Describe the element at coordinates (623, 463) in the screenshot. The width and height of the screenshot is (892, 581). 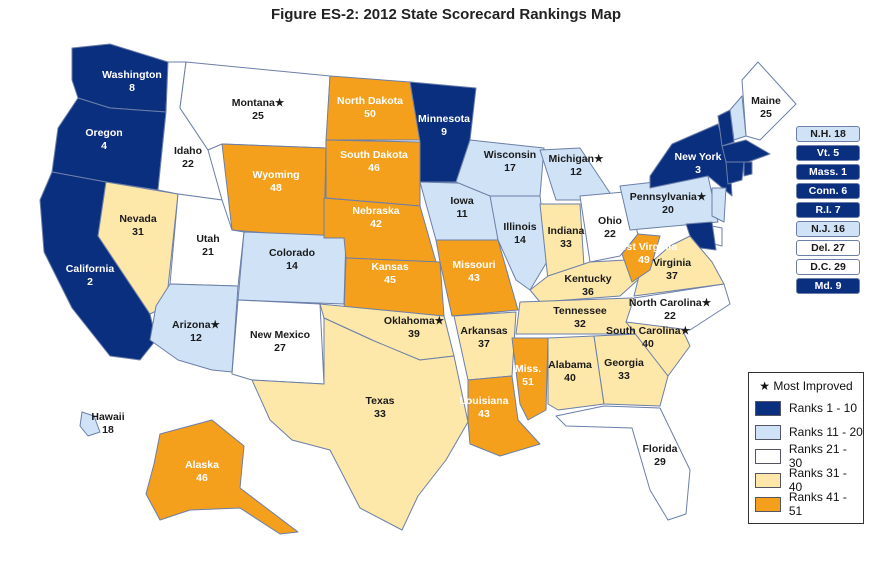
I see `state-florida` at that location.